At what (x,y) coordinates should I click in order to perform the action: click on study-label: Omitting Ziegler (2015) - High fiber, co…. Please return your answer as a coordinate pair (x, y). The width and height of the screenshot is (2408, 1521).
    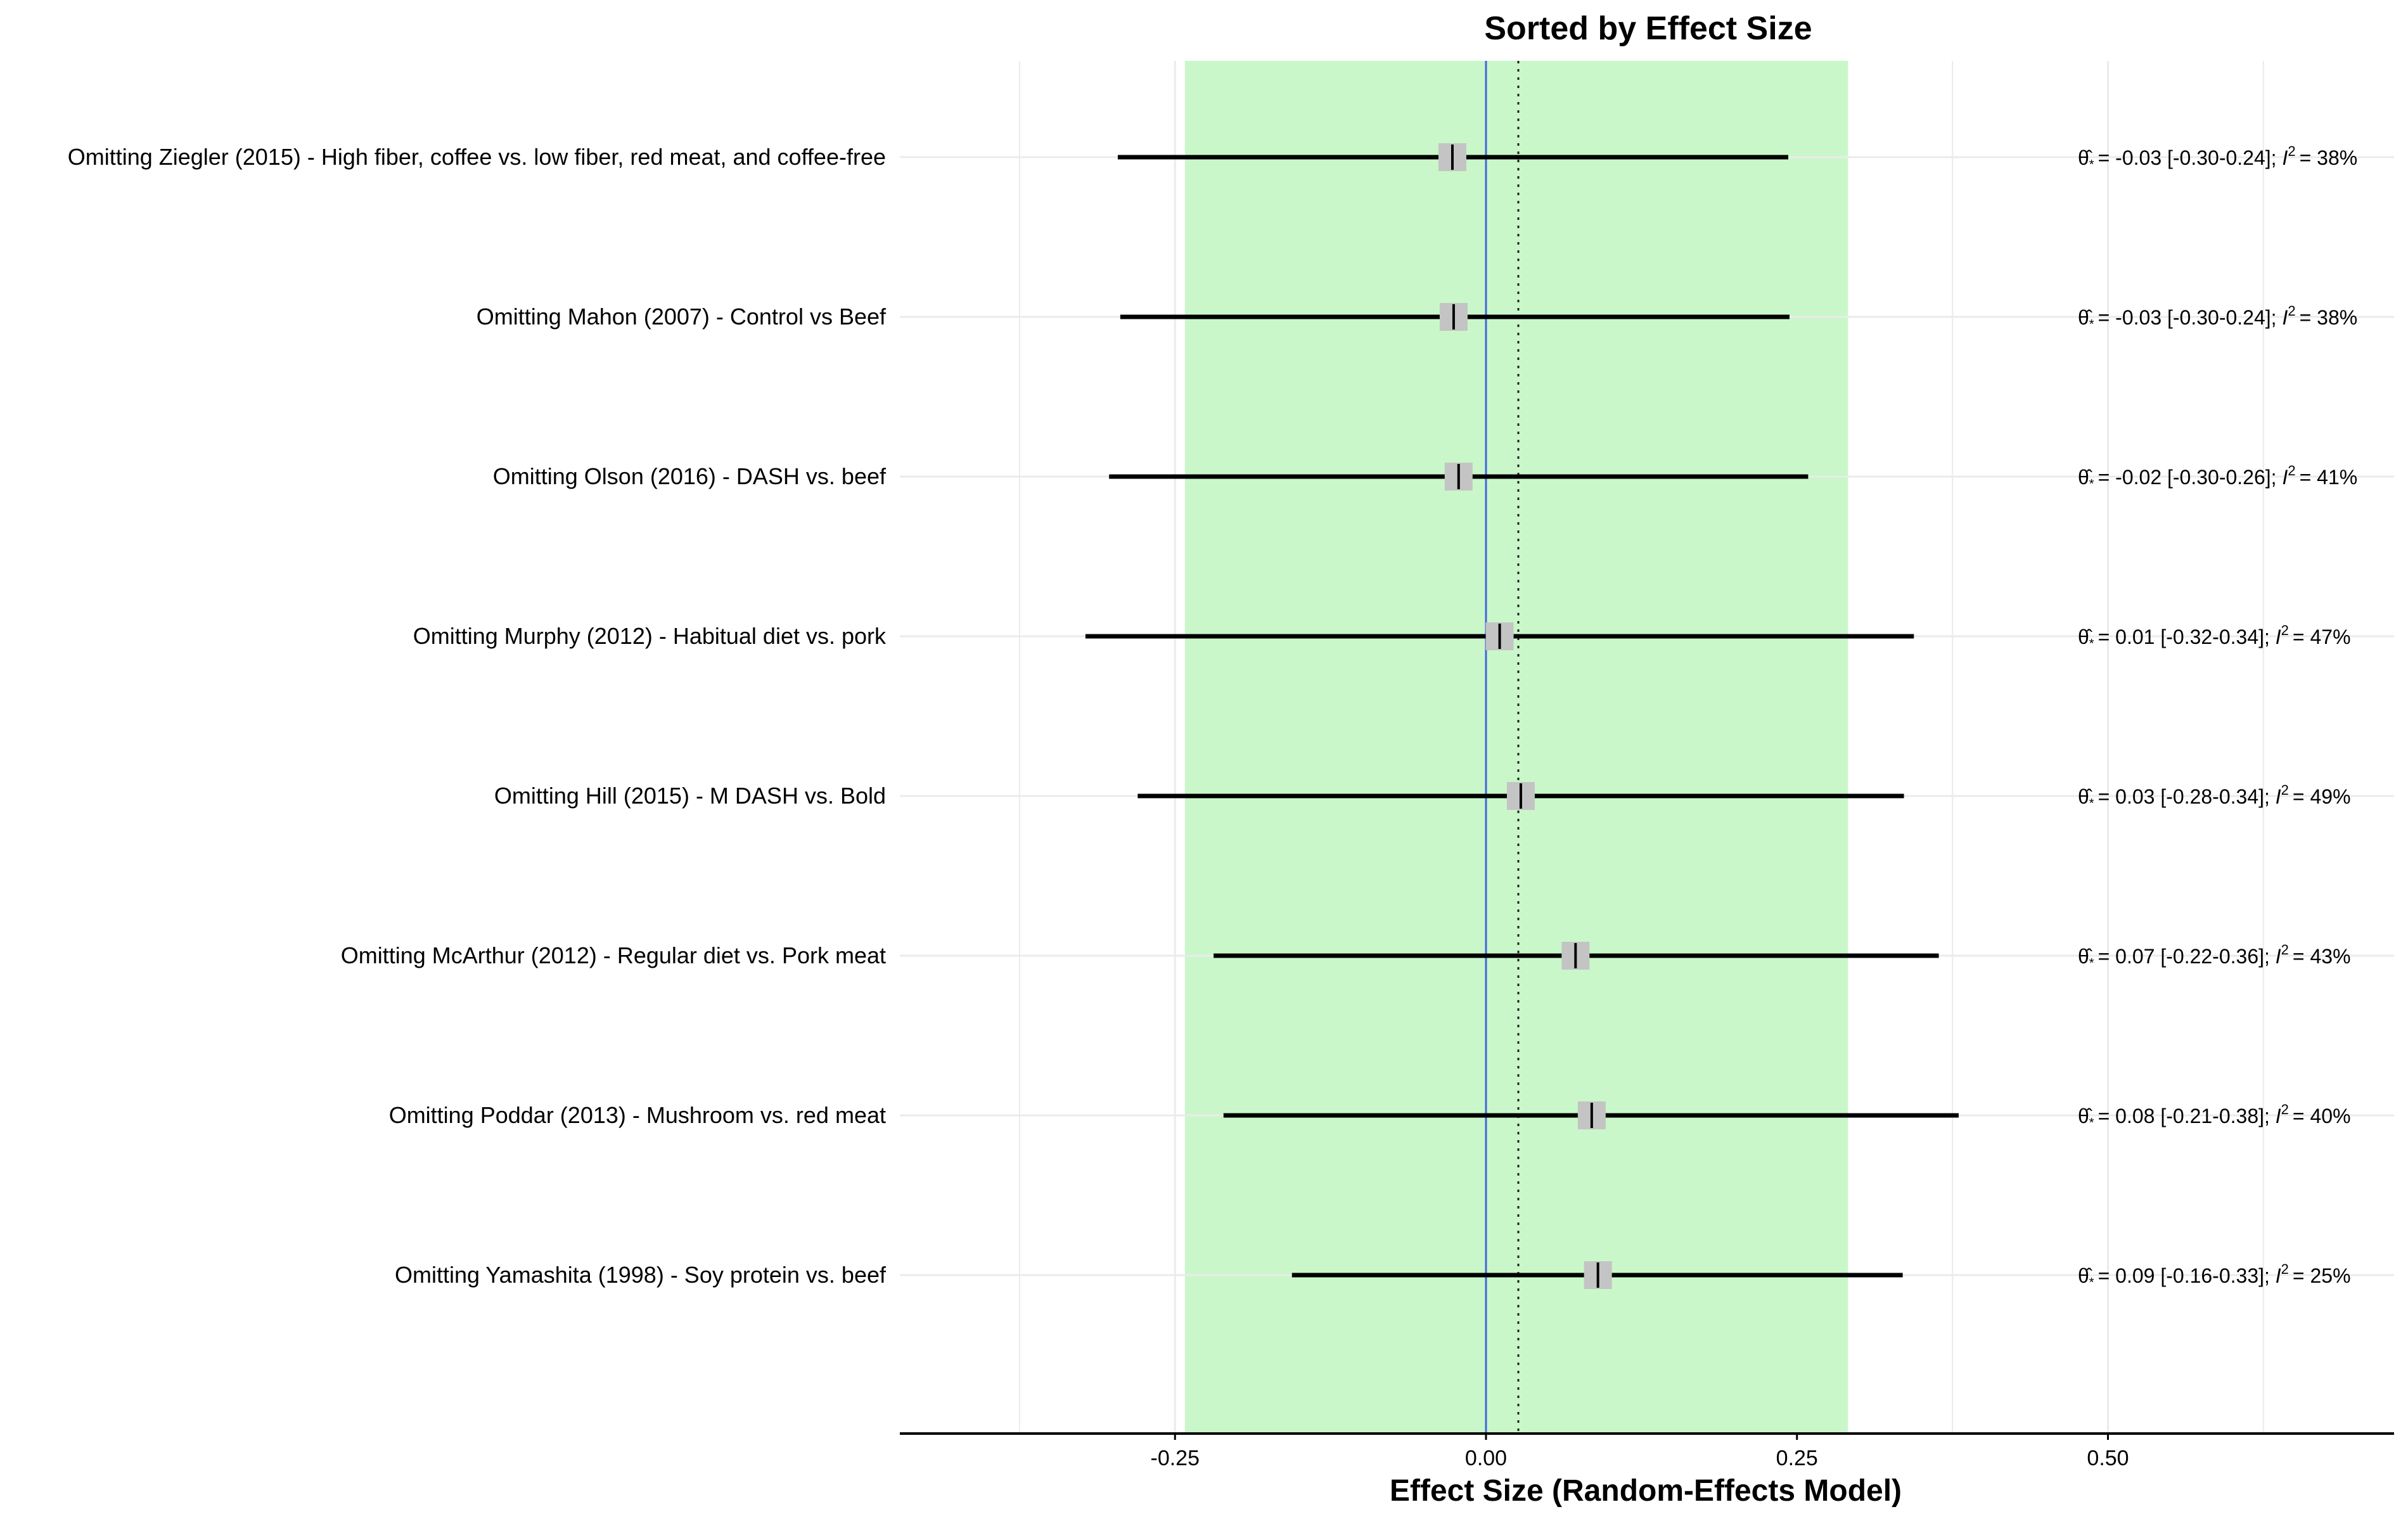
    Looking at the image, I should click on (477, 157).